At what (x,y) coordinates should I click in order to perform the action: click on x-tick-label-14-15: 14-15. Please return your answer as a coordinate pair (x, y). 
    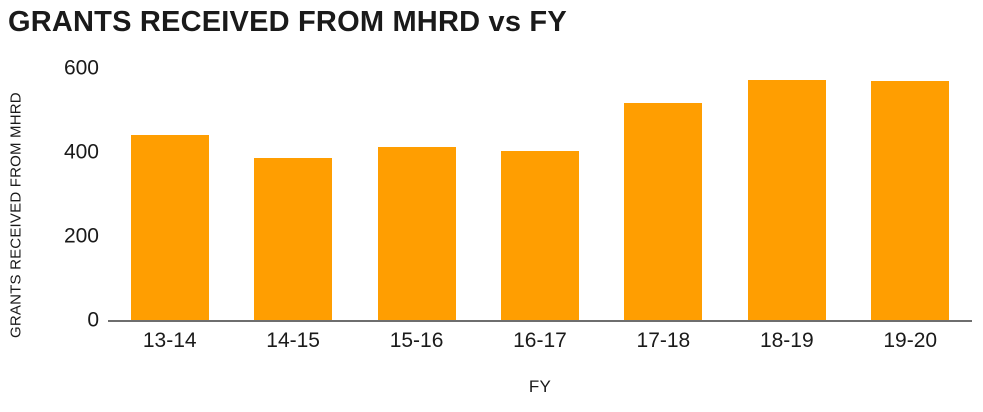
    Looking at the image, I should click on (293, 340).